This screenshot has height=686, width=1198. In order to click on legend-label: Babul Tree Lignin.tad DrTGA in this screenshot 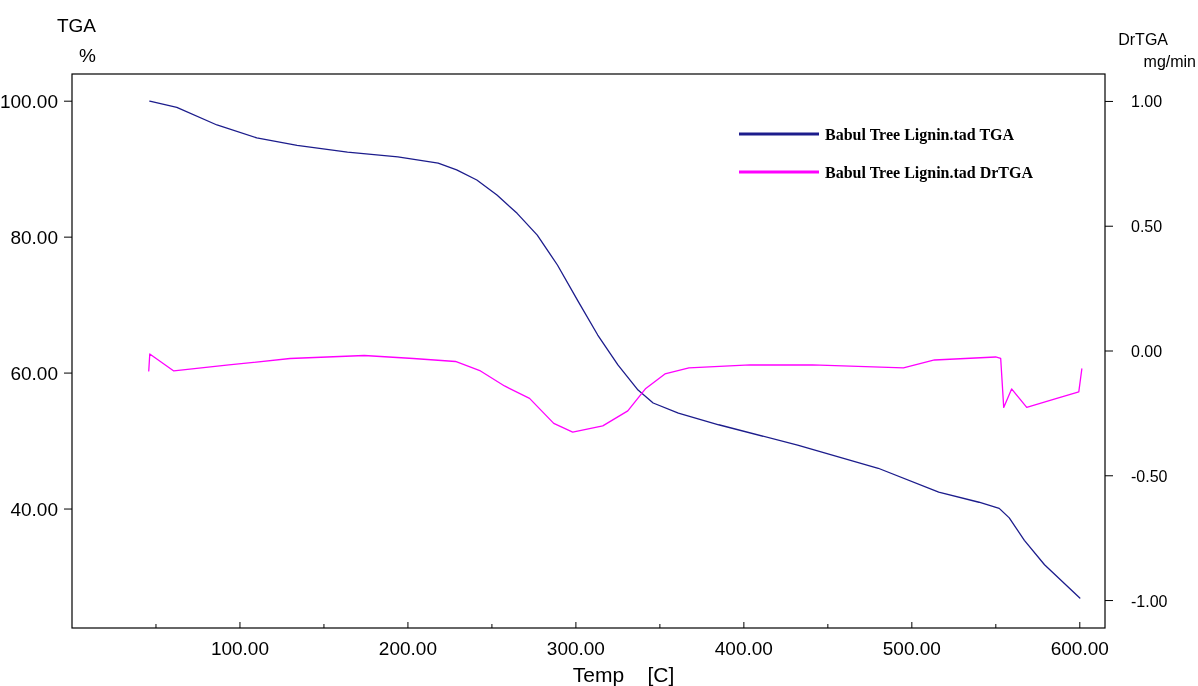, I will do `click(929, 173)`.